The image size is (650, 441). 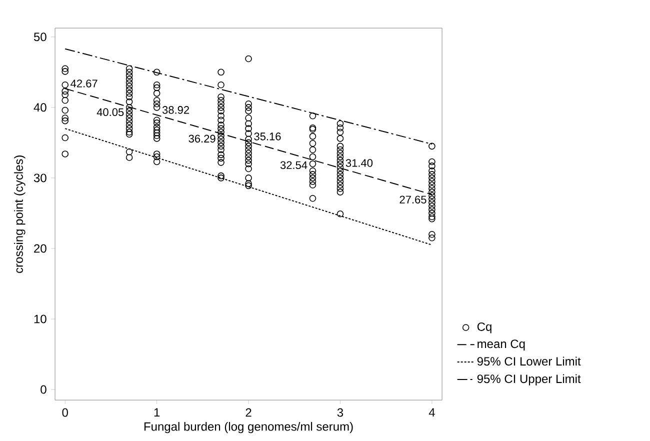 I want to click on data-label: 36.29, so click(x=202, y=138).